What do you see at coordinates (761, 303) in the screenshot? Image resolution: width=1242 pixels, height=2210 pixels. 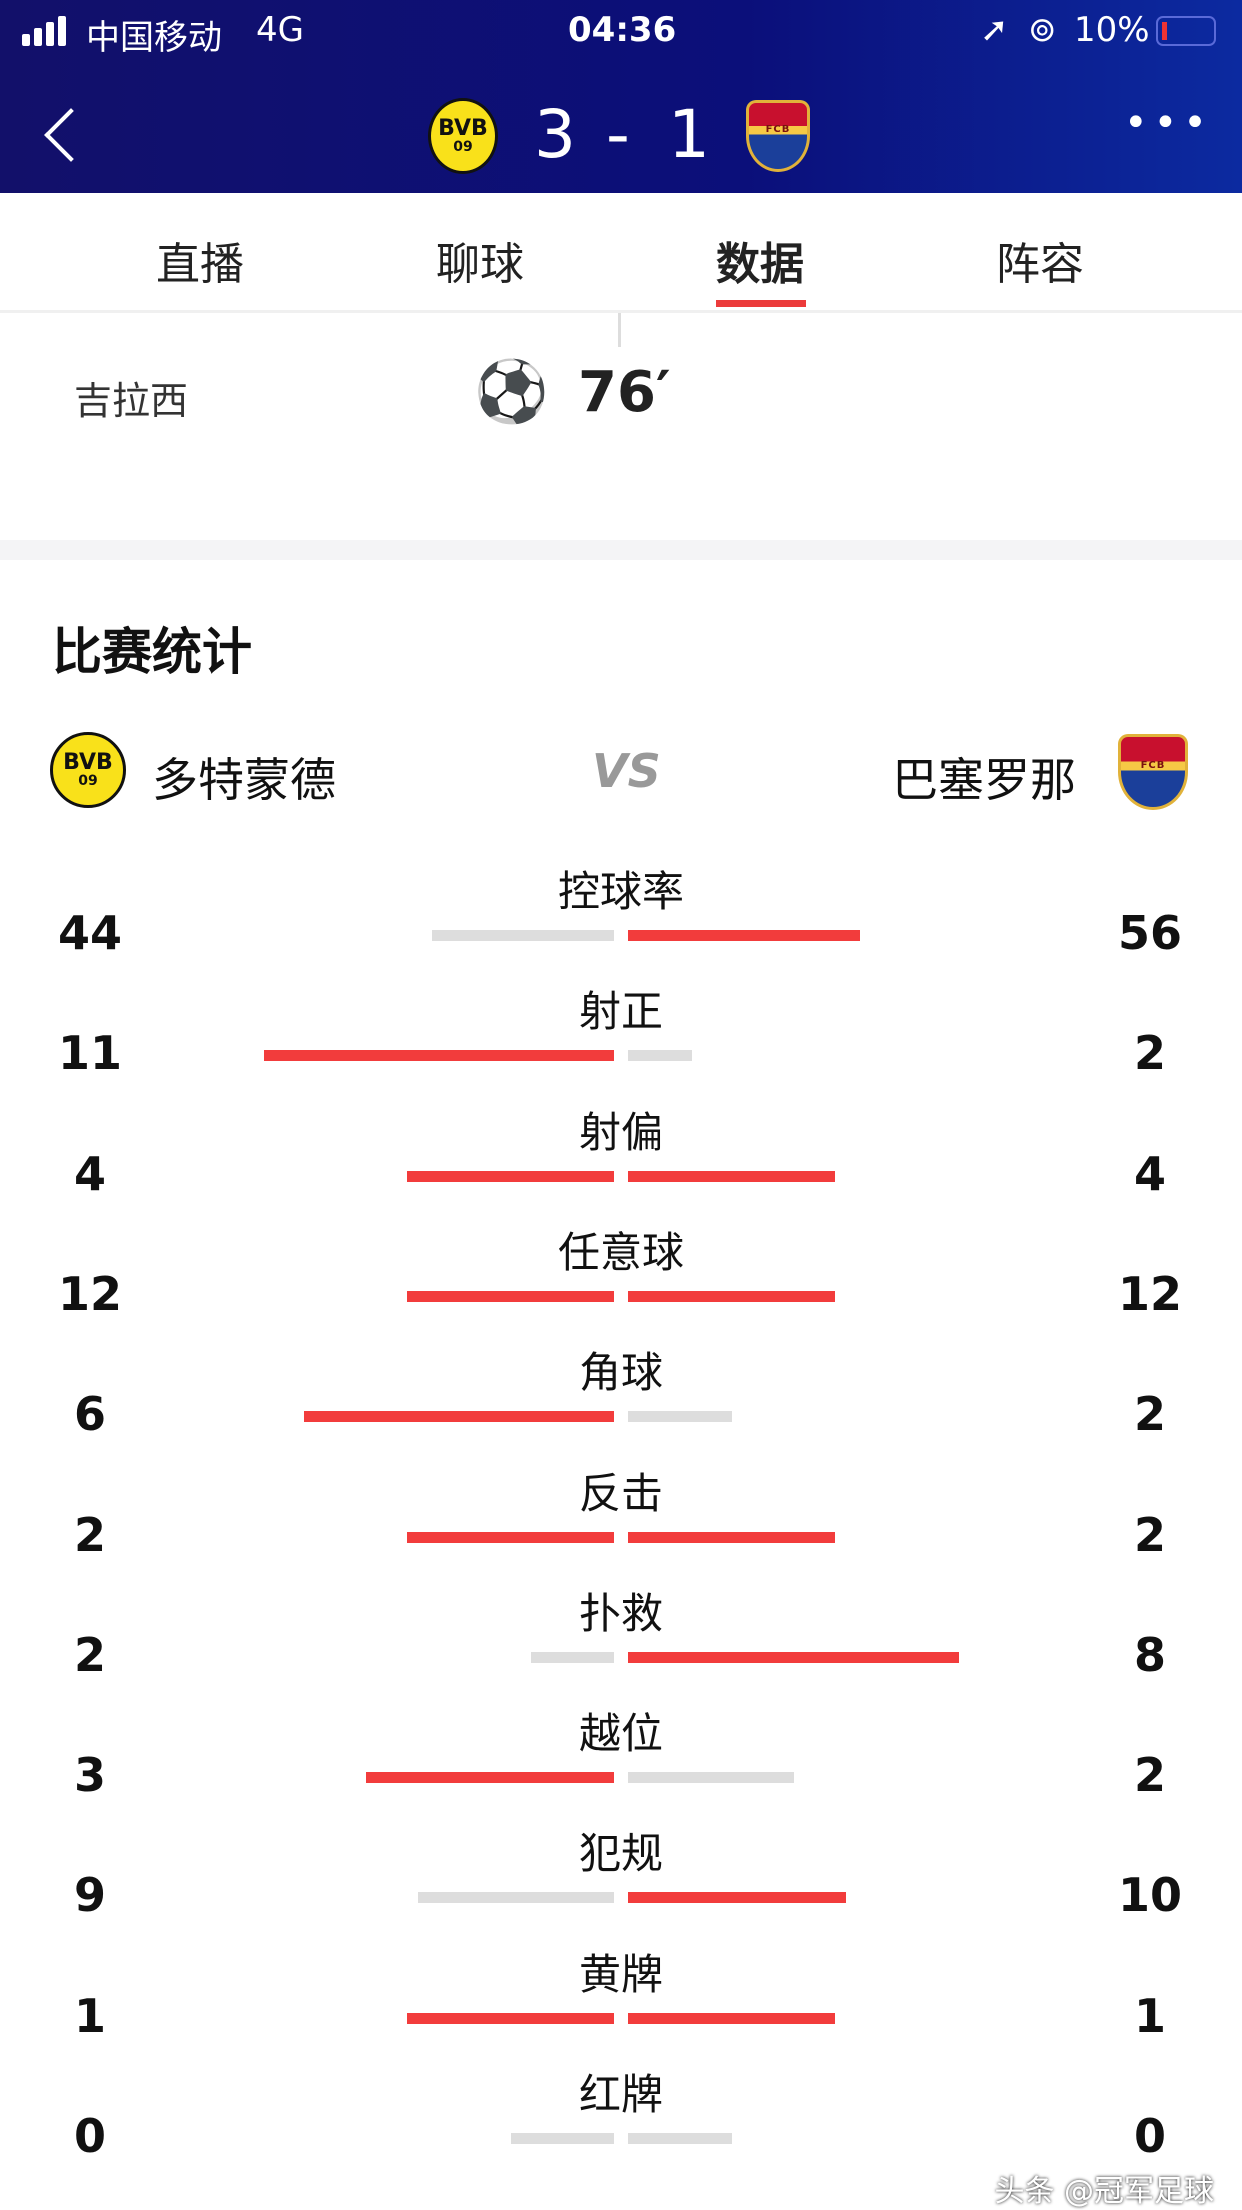 I see `active-tab-indicator` at bounding box center [761, 303].